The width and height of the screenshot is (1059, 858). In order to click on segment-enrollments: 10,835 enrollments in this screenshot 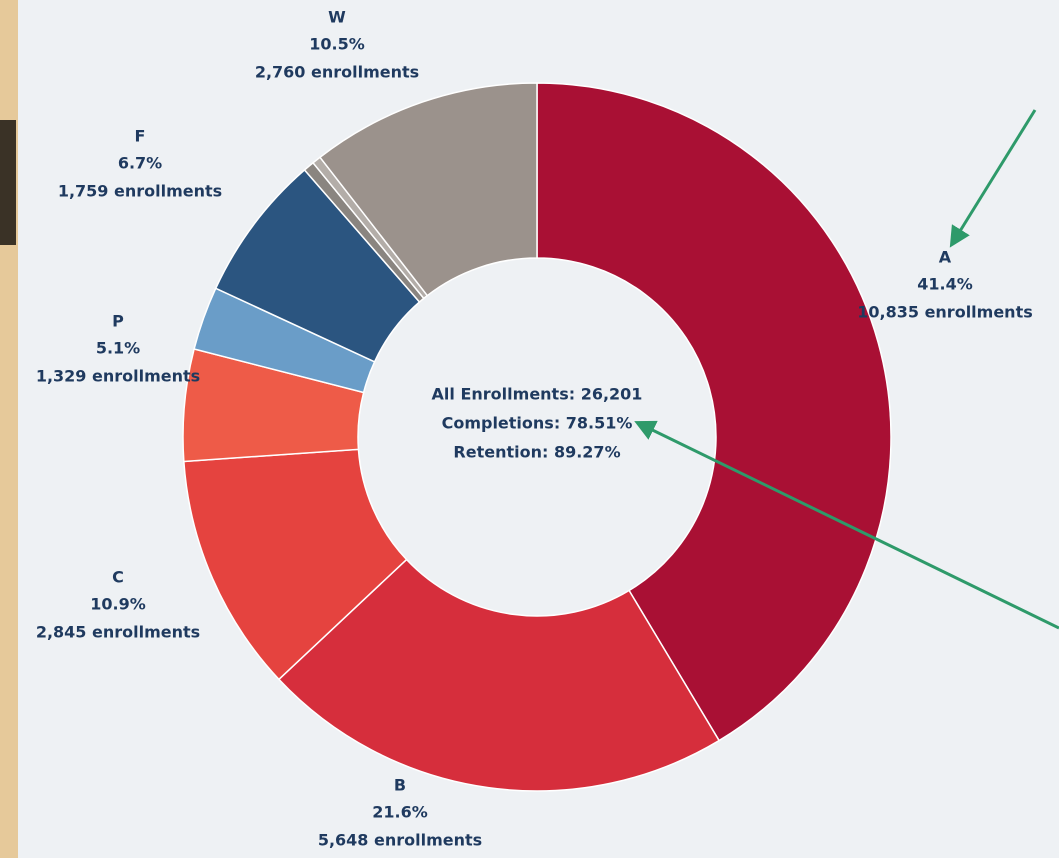, I will do `click(945, 312)`.